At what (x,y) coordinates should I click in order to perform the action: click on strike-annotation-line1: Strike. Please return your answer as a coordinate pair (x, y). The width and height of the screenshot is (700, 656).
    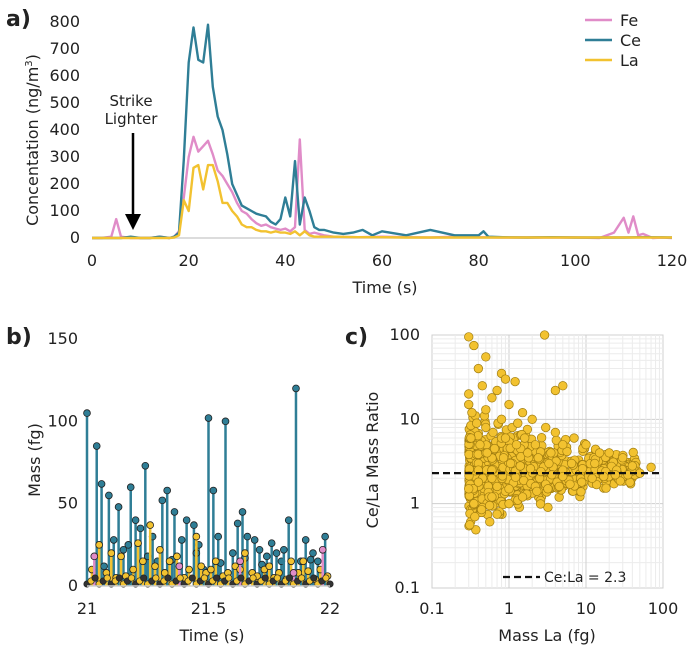
    Looking at the image, I should click on (130, 101).